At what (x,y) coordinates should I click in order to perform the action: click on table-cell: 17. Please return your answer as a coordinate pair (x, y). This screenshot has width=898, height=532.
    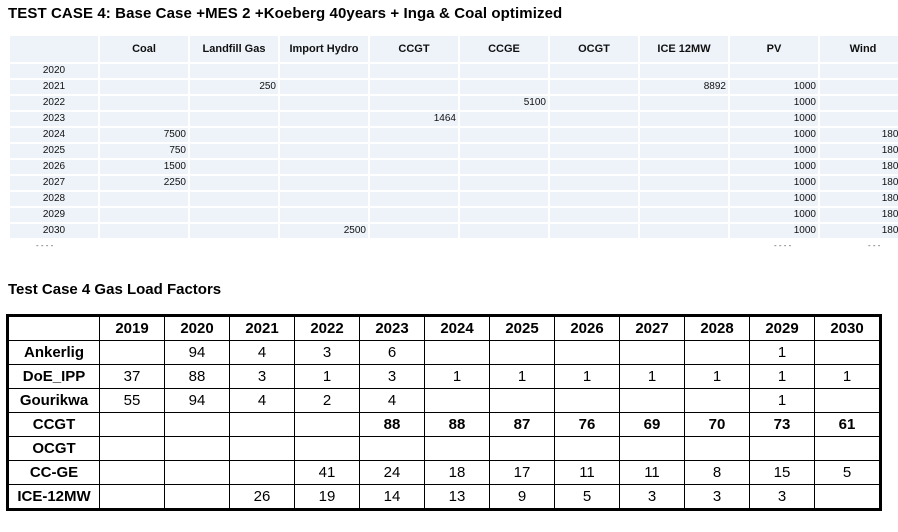
    Looking at the image, I should click on (522, 472).